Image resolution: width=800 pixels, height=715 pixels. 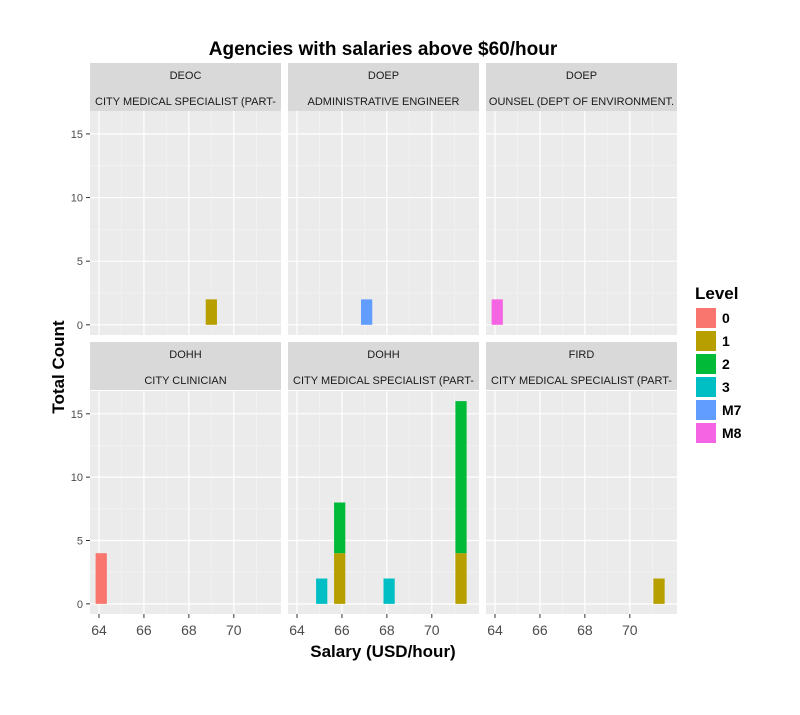 What do you see at coordinates (185, 381) in the screenshot?
I see `strip-job-label: CITY CLINICIAN` at bounding box center [185, 381].